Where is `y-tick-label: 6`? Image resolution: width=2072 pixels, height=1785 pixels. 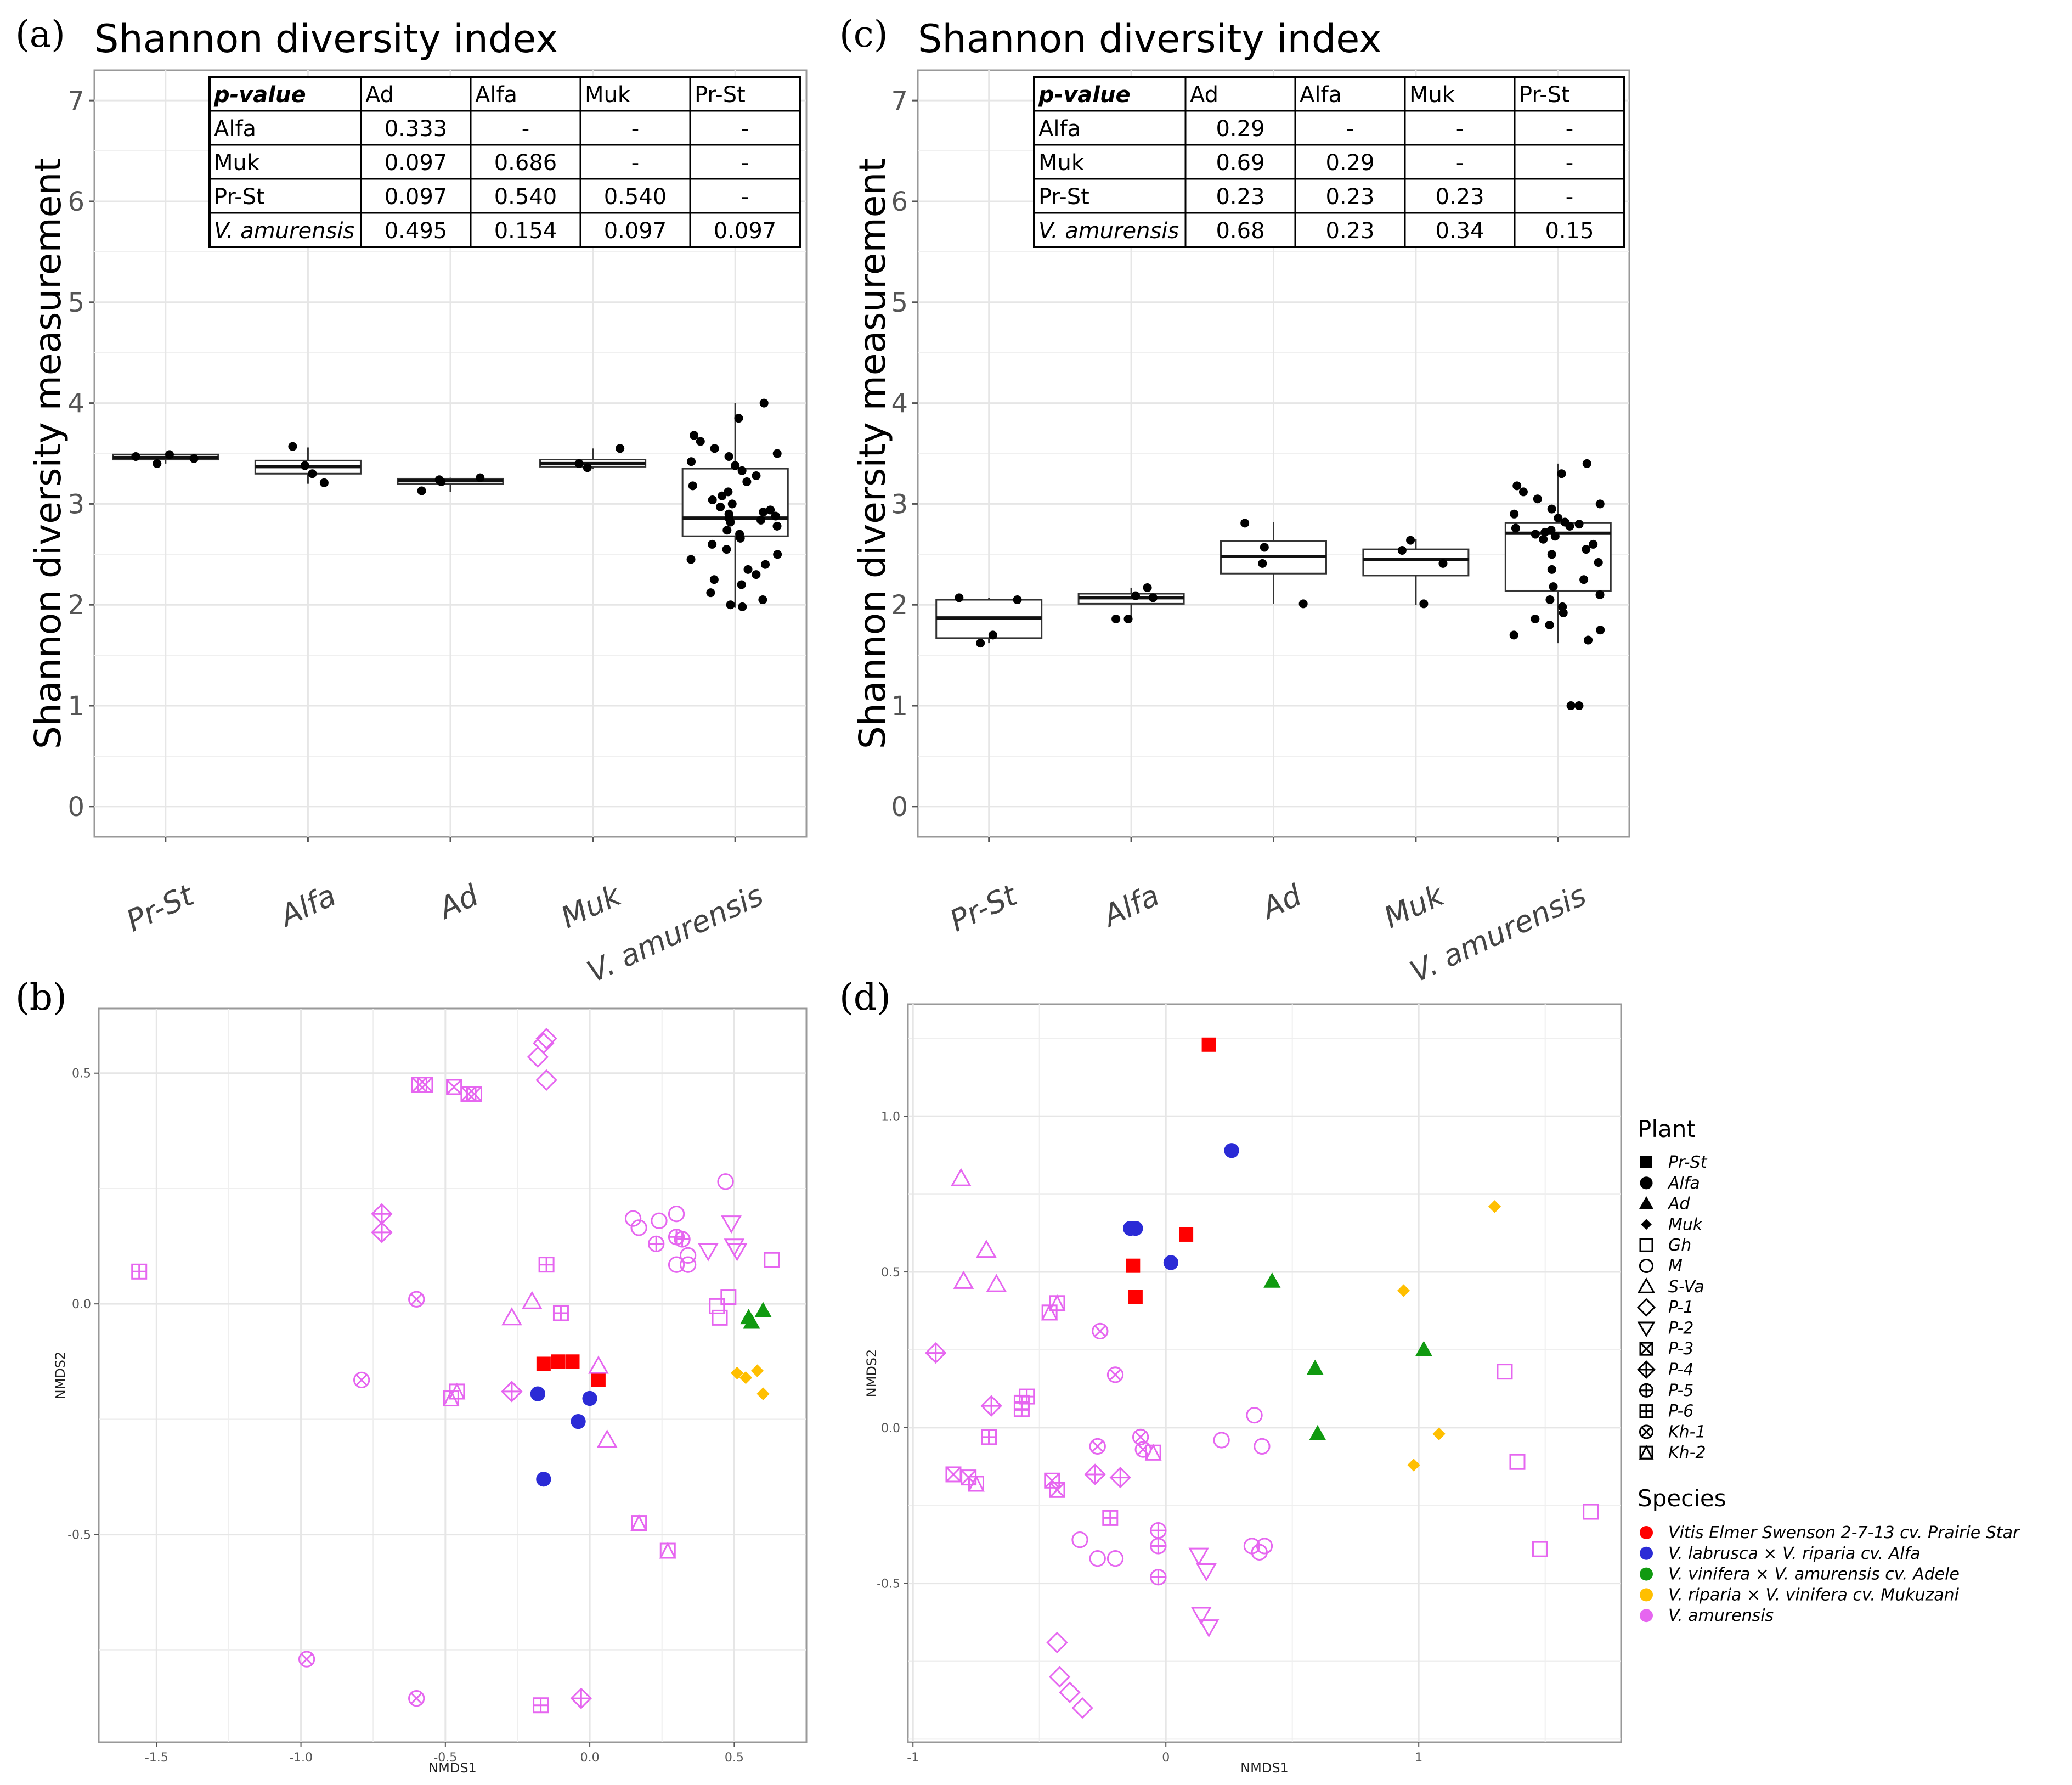
y-tick-label: 6 is located at coordinates (75, 202).